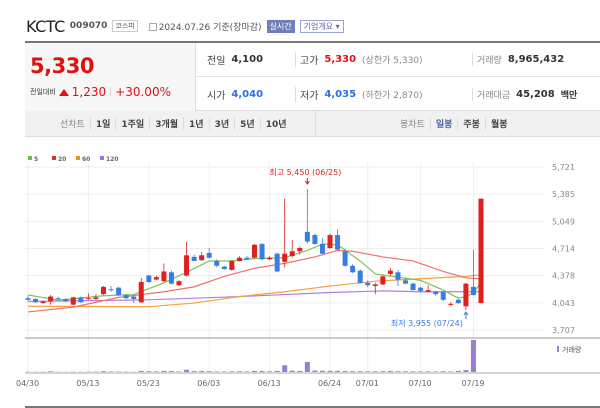 The width and height of the screenshot is (600, 408). What do you see at coordinates (88, 26) in the screenshot?
I see `stock-code: 009070` at bounding box center [88, 26].